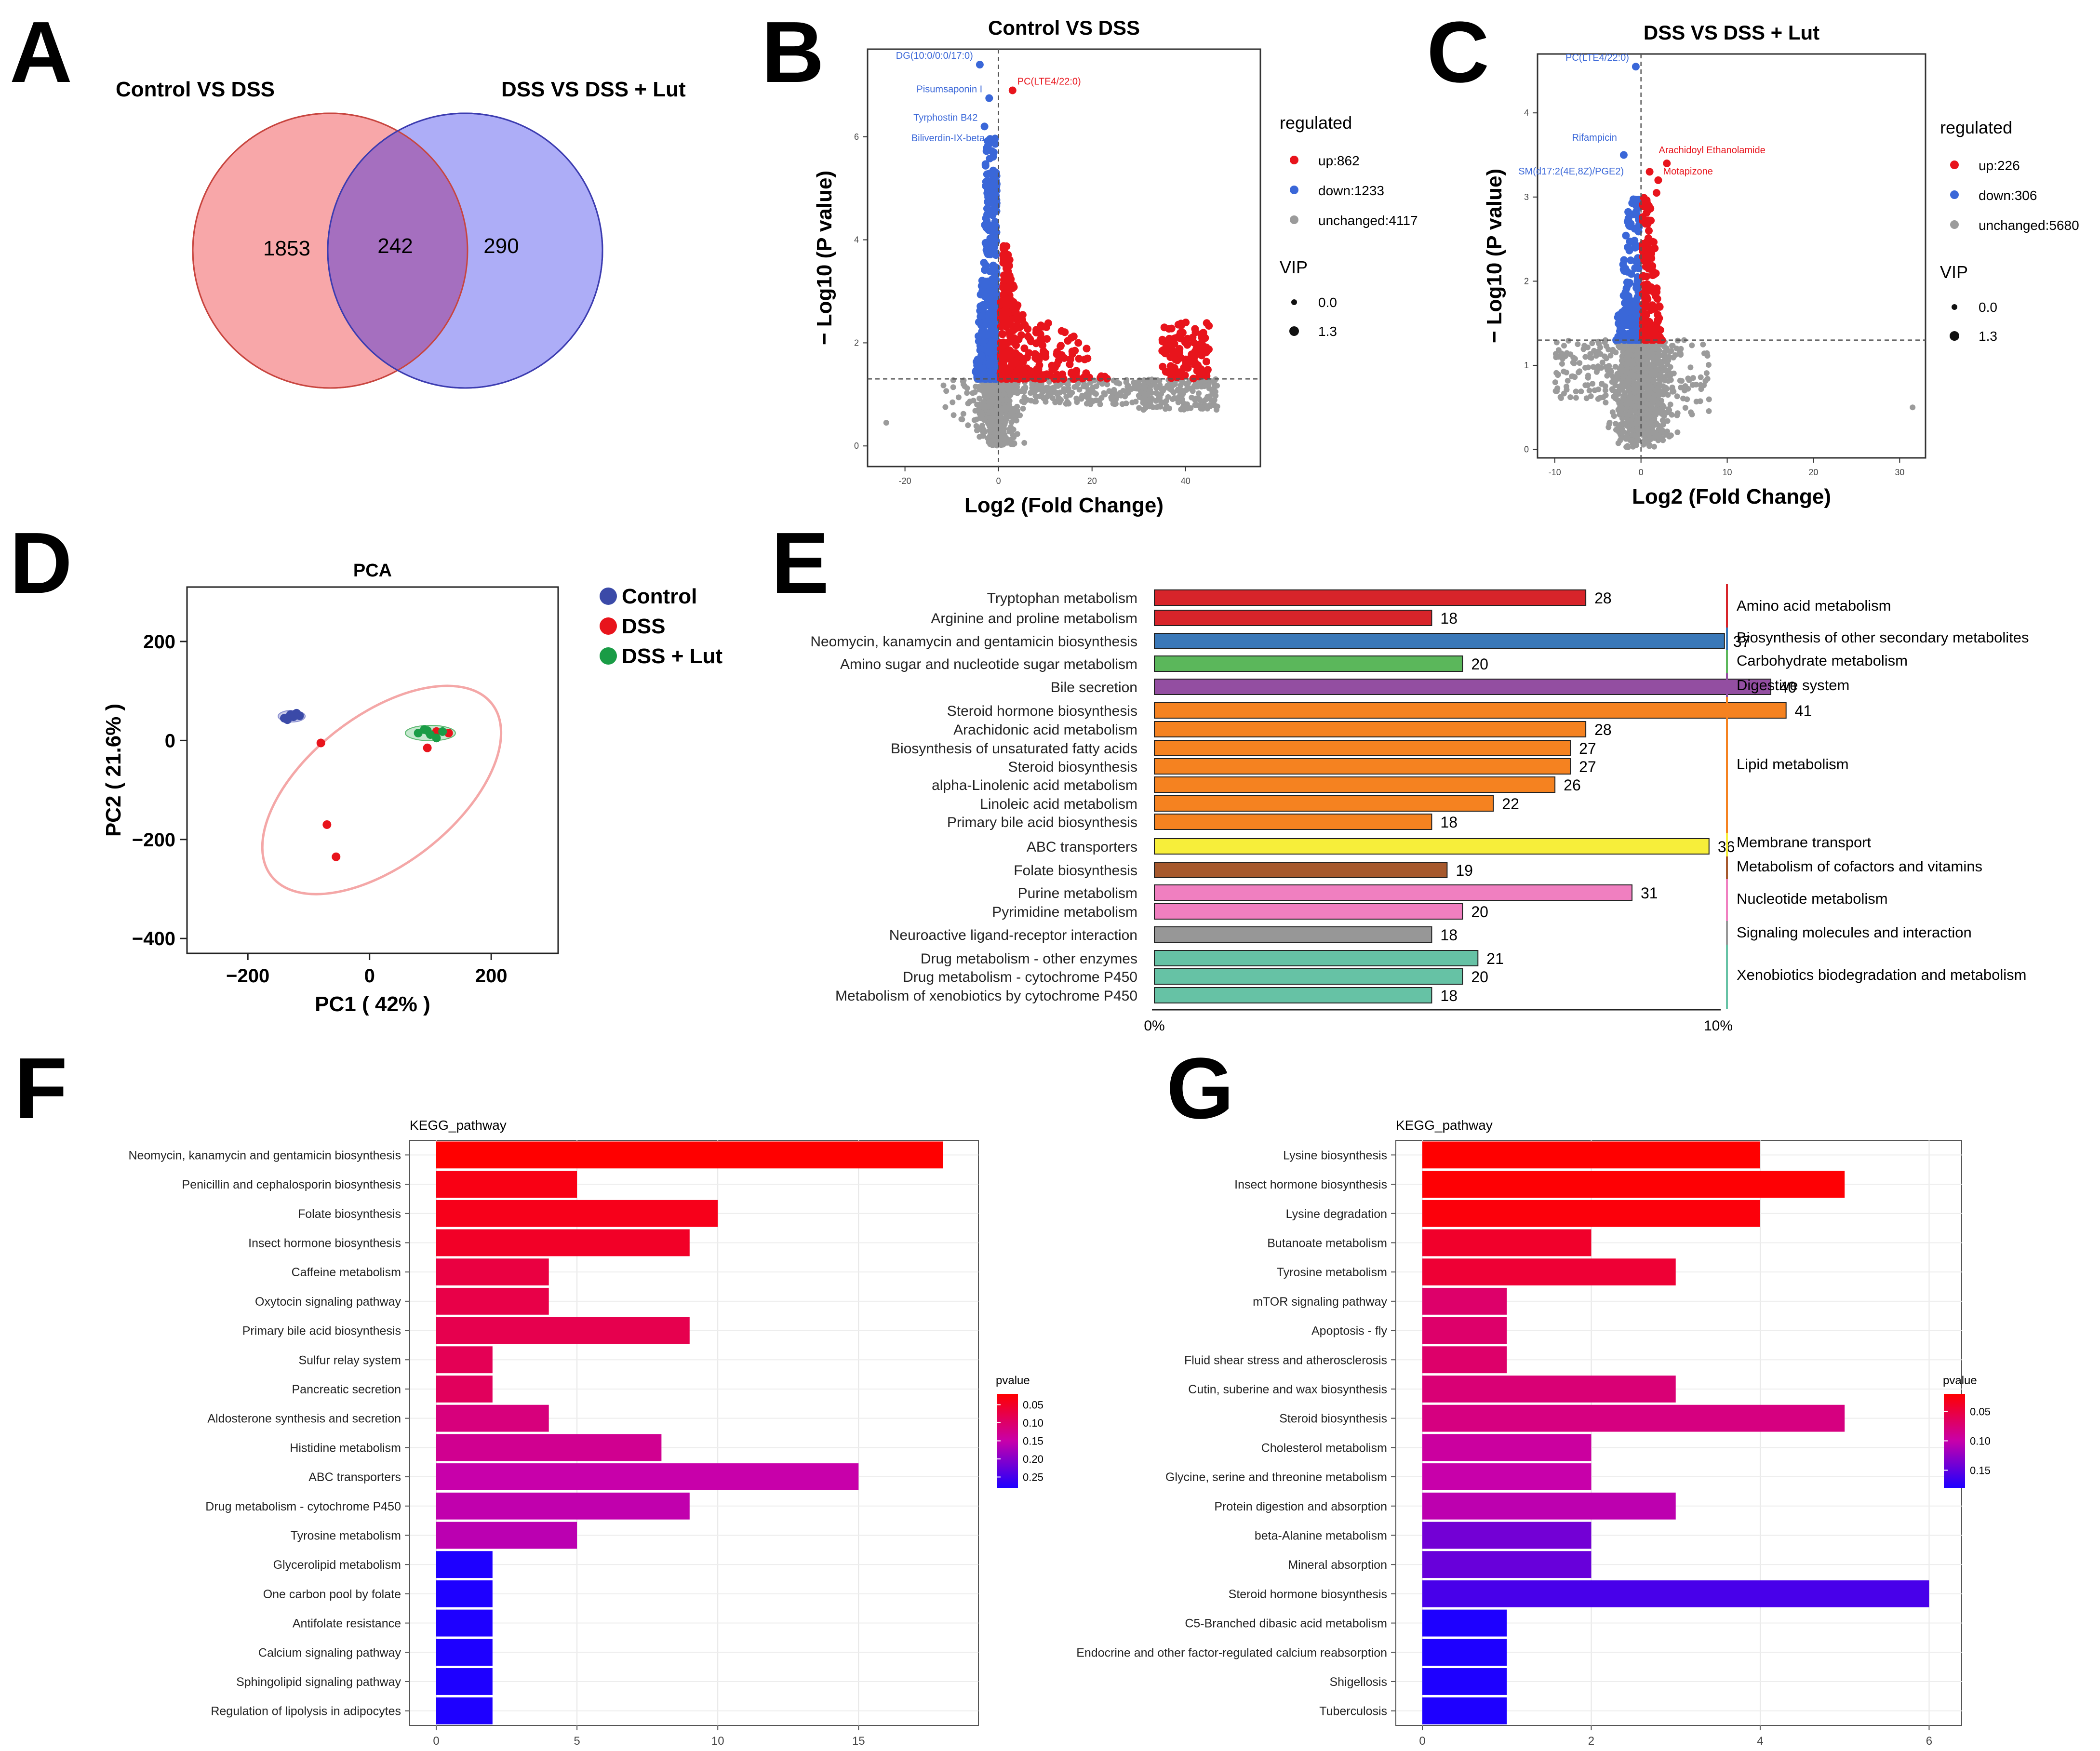  Describe the element at coordinates (346, 1389) in the screenshot. I see `kegg-pathway-label: Pancreatic secretion` at that location.